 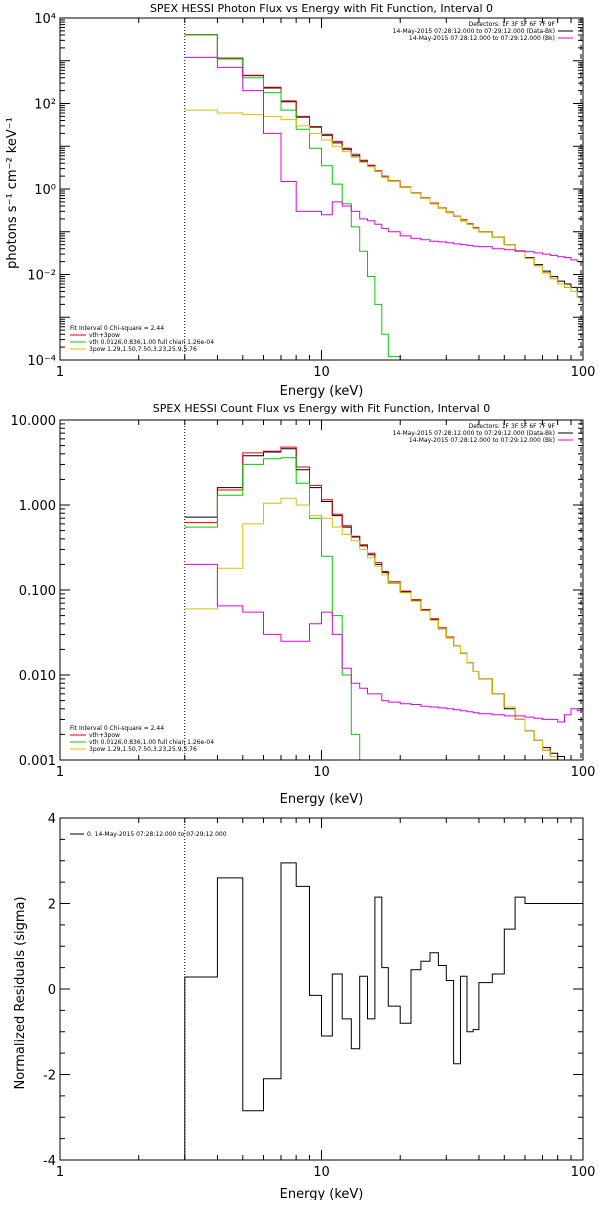 I want to click on y-tick-label: 10⁻⁴, so click(x=41, y=361).